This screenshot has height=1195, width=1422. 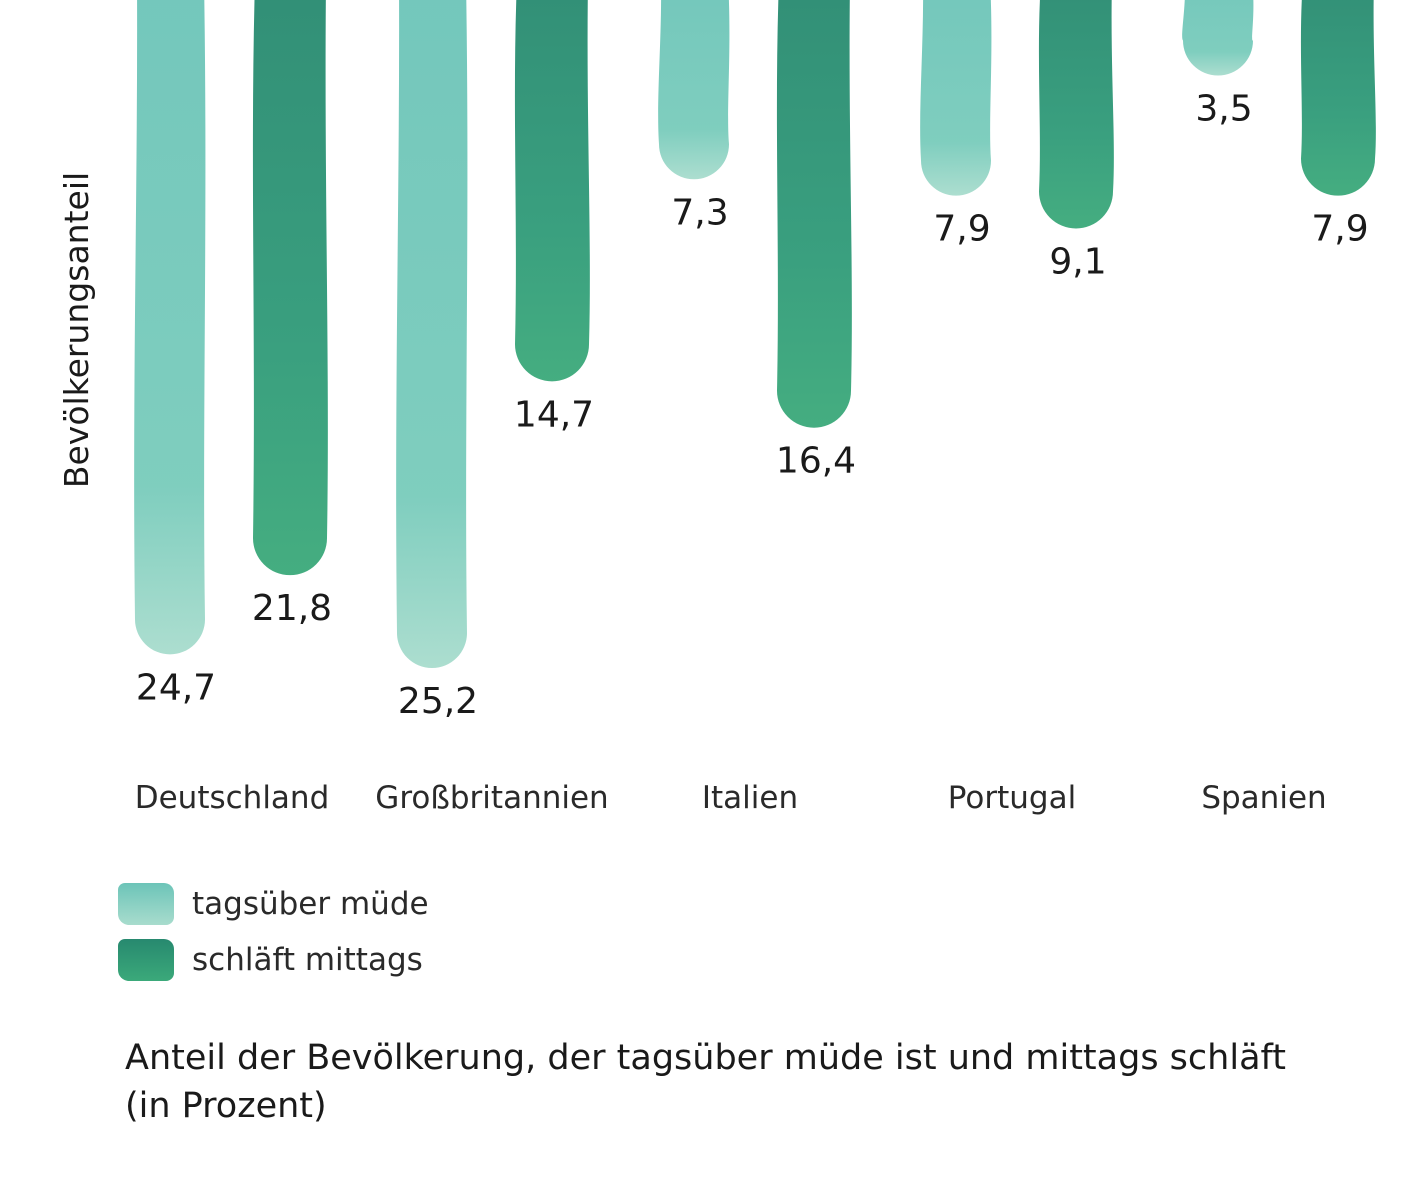 I want to click on bar-grossbritannien-tagsueber-muede, so click(x=432, y=334).